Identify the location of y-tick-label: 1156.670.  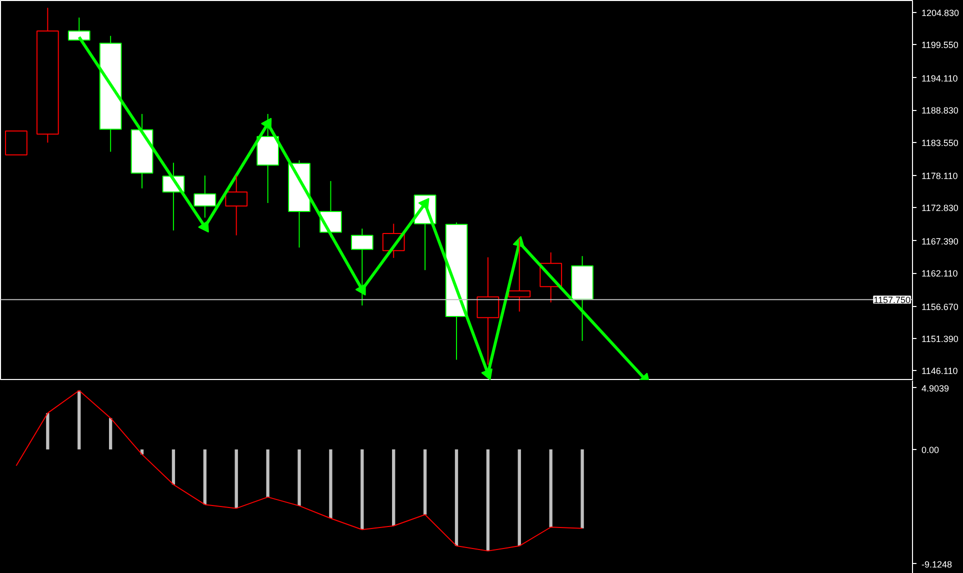
(940, 307).